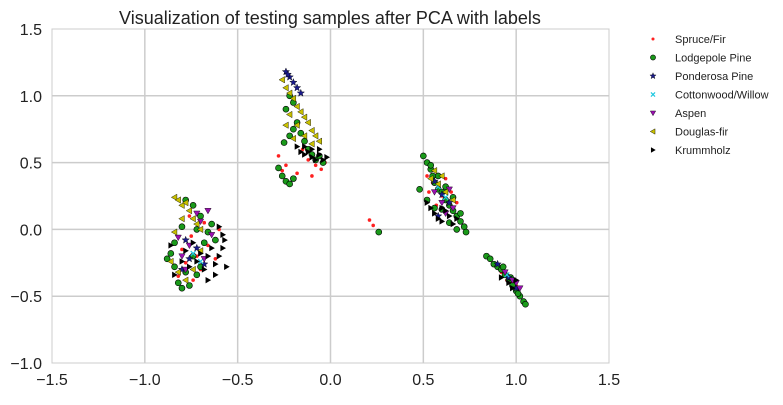 Image resolution: width=783 pixels, height=405 pixels. I want to click on legend-label: Spruce/Fir, so click(700, 40).